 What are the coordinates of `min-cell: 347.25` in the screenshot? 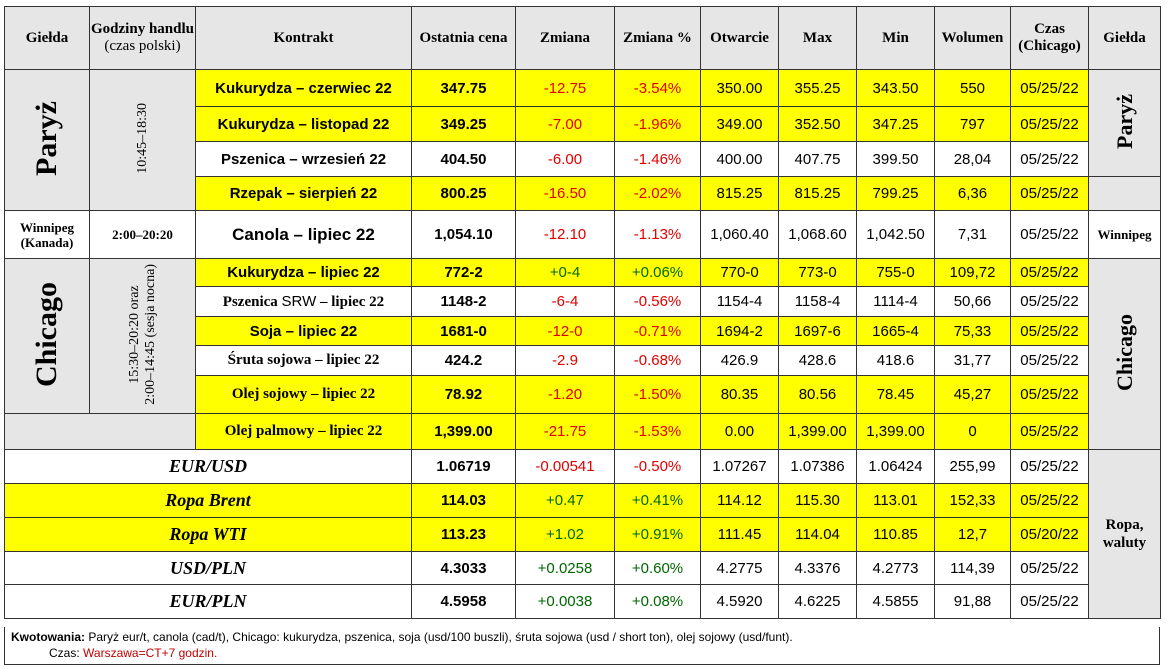 It's located at (895, 124).